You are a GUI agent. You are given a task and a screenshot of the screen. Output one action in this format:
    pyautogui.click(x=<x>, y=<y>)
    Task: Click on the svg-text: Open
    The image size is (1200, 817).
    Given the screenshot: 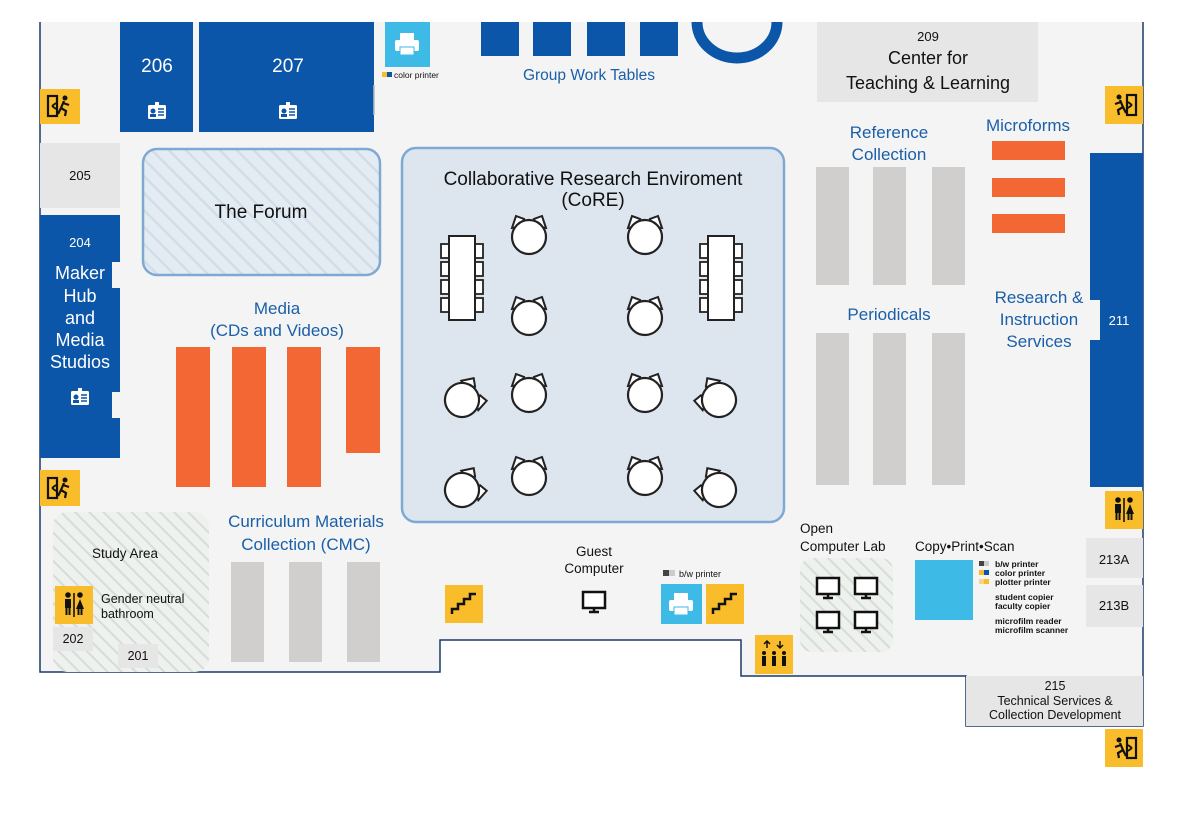 What is the action you would take?
    pyautogui.click(x=816, y=528)
    